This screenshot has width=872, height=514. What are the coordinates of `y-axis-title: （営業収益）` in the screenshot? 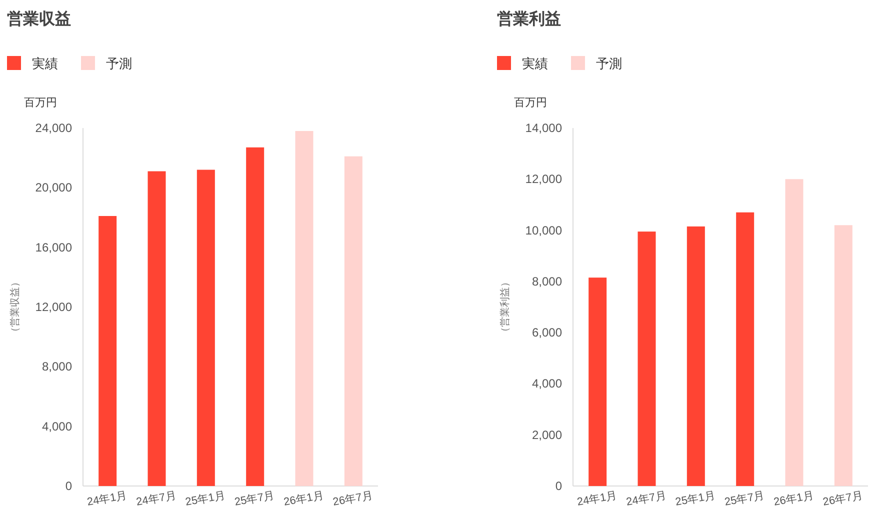 It's located at (15, 307).